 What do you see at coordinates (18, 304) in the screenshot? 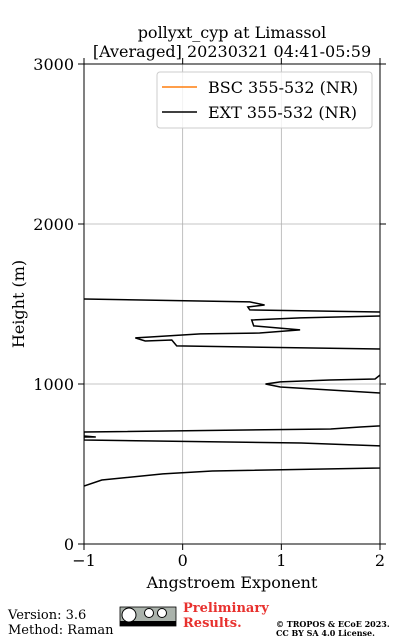
I see `y-axis-label: Height (m)` at bounding box center [18, 304].